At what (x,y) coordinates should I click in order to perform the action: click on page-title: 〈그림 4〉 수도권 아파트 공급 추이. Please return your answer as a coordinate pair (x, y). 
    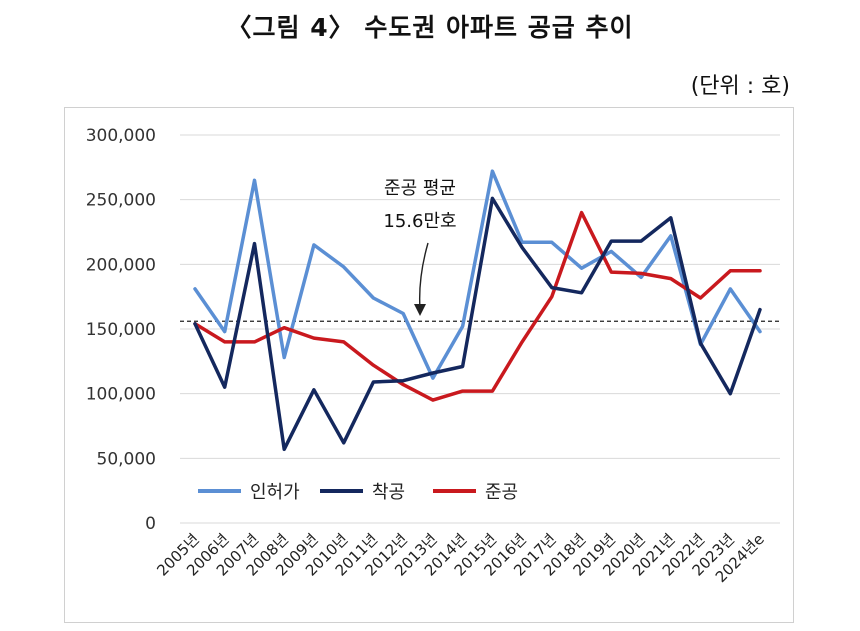
    Looking at the image, I should click on (430, 27).